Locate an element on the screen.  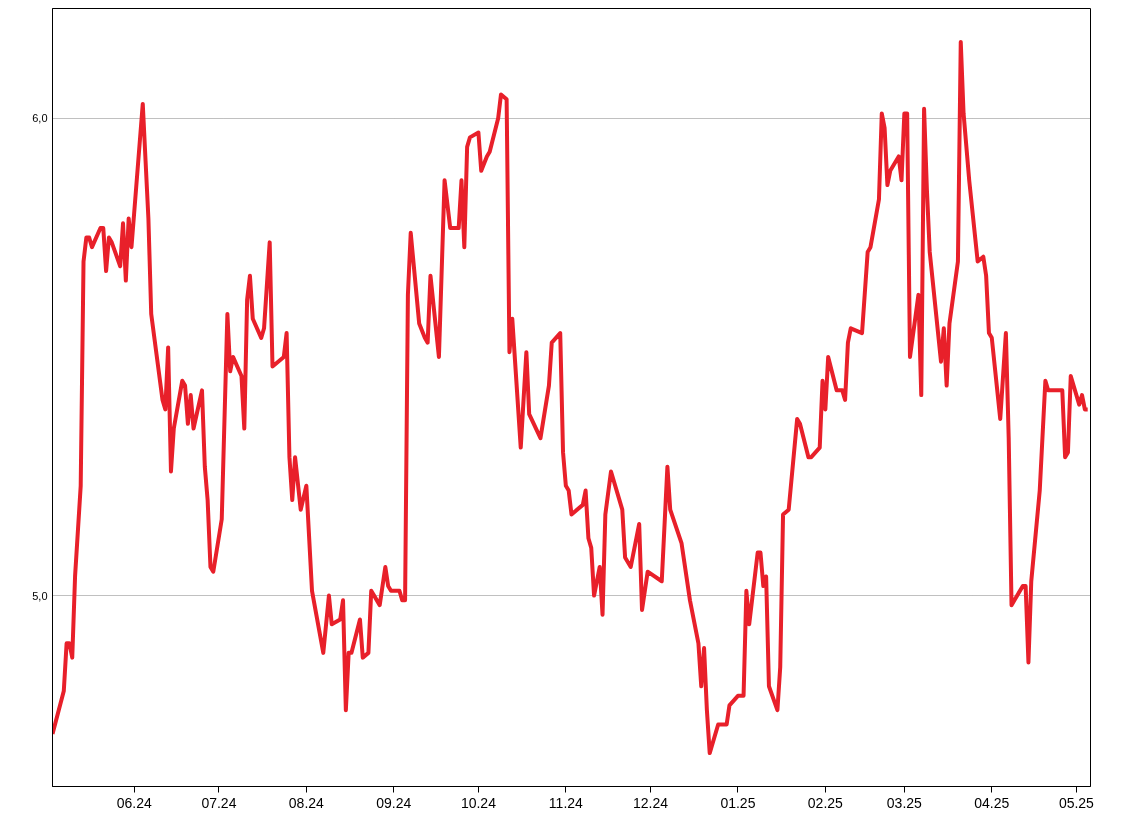
x-tick-label: 01.25 is located at coordinates (738, 802).